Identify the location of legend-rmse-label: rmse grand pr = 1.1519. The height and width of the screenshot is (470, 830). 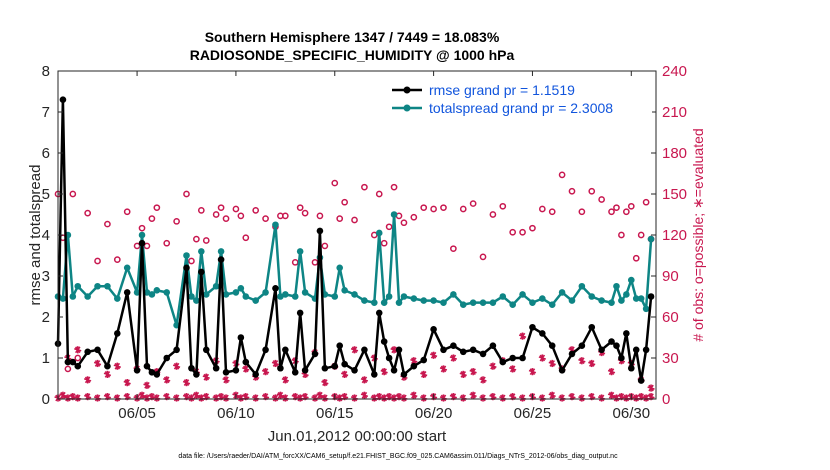
(502, 90).